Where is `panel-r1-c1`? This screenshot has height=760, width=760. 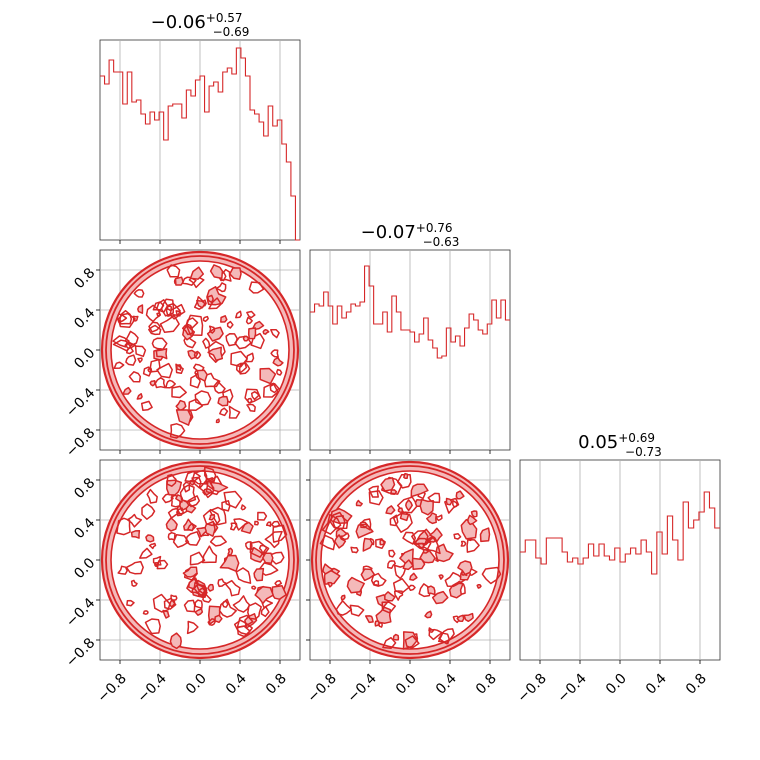 panel-r1-c1 is located at coordinates (410, 351).